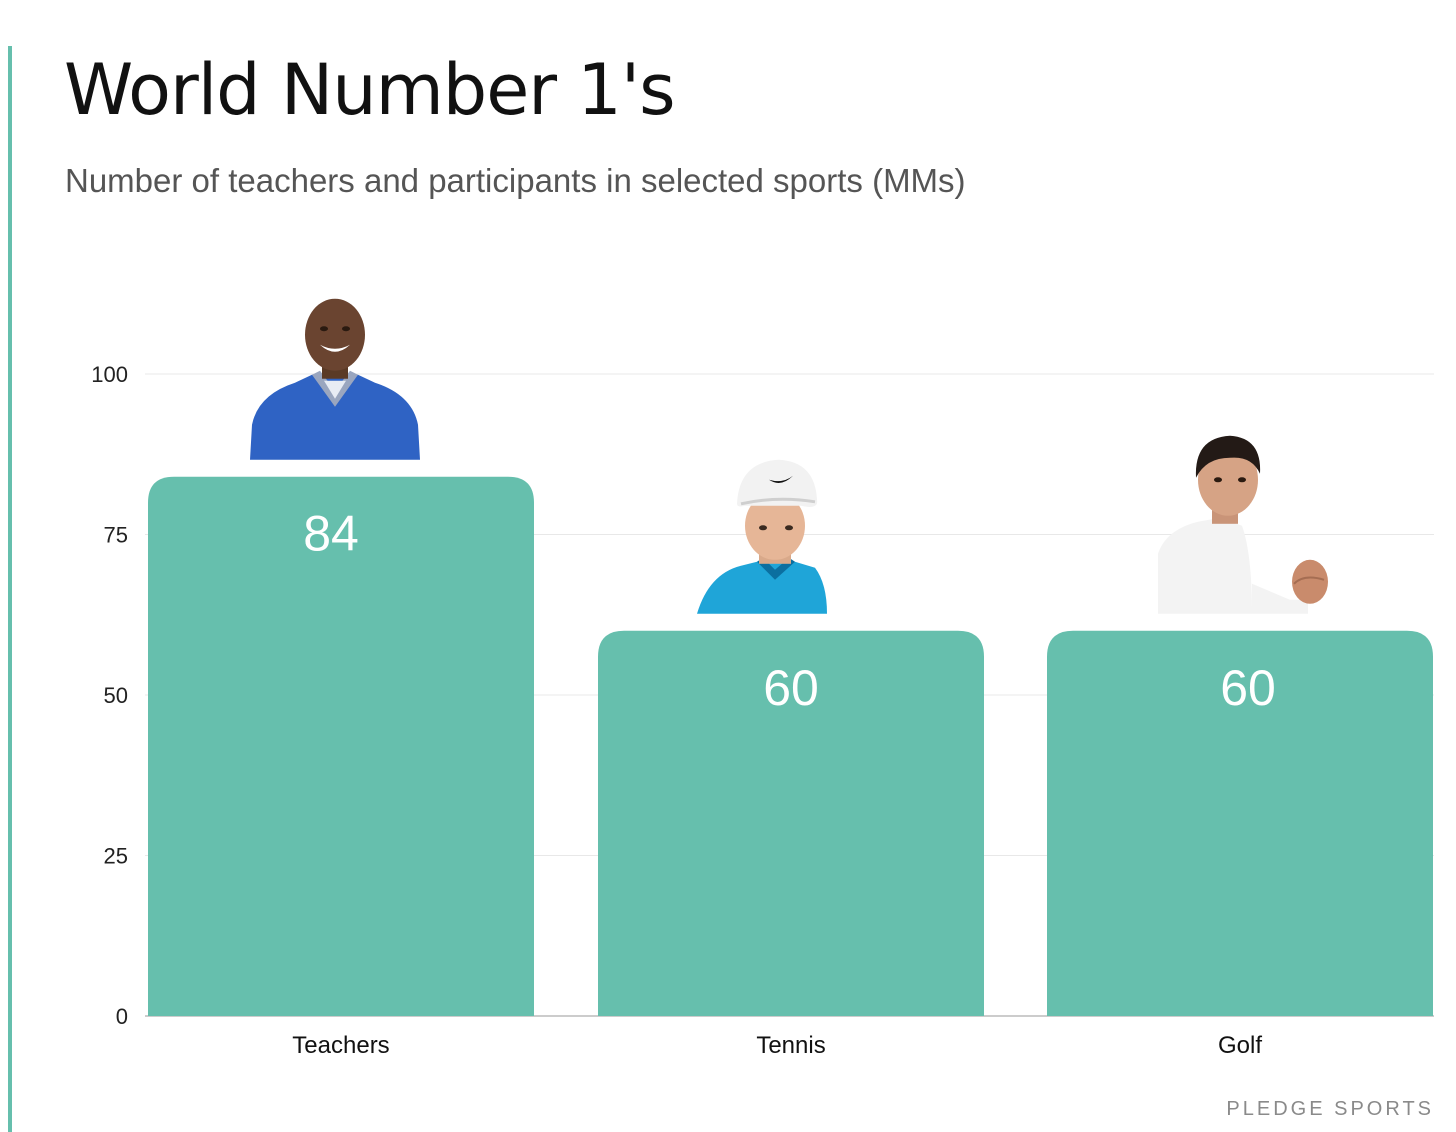 The height and width of the screenshot is (1132, 1456). What do you see at coordinates (1330, 1109) in the screenshot?
I see `brand-footer: PLEDGE SPORTS` at bounding box center [1330, 1109].